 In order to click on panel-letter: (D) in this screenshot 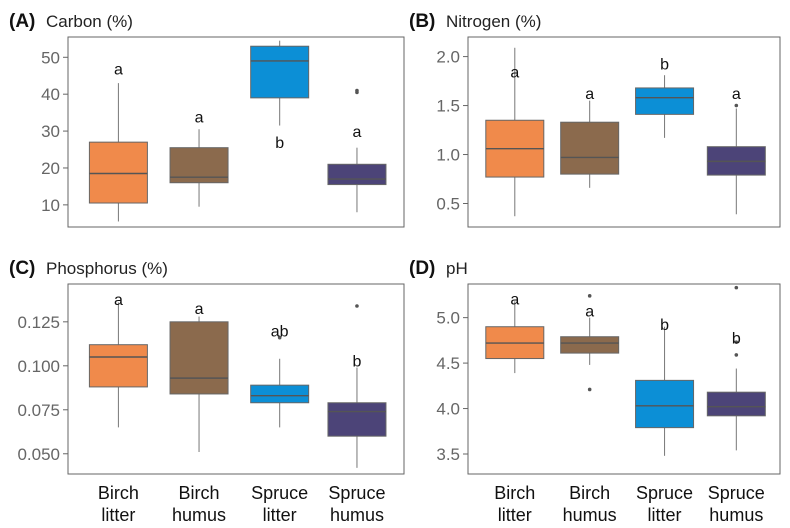, I will do `click(422, 268)`.